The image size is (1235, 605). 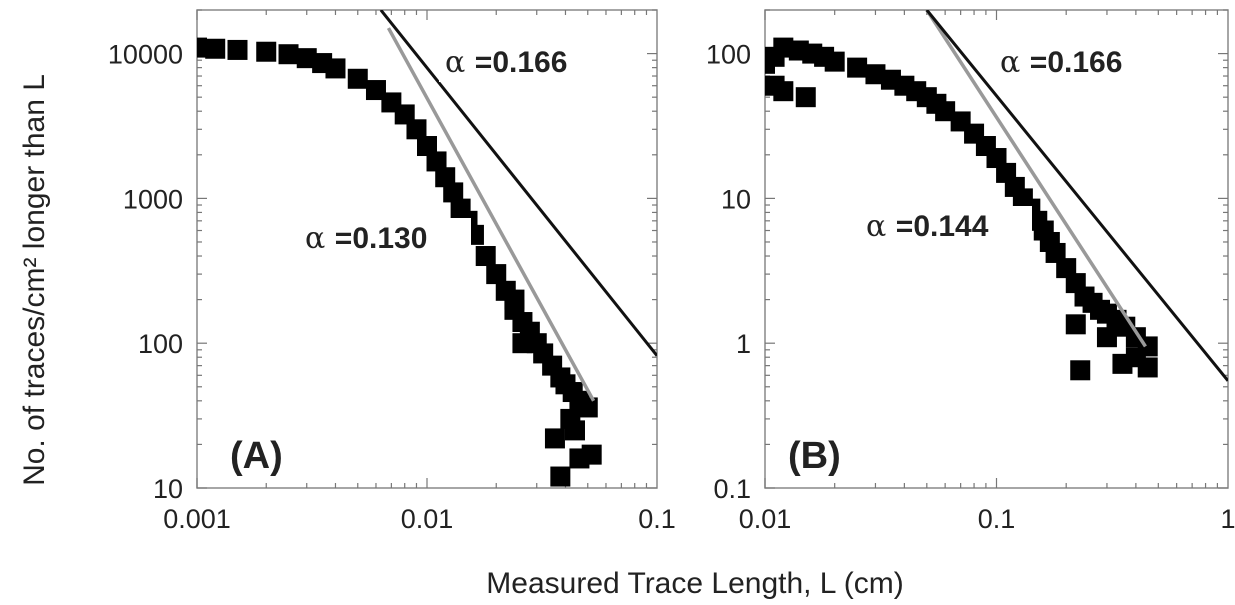 What do you see at coordinates (1036, 179) in the screenshot?
I see `panel-b-fit-line` at bounding box center [1036, 179].